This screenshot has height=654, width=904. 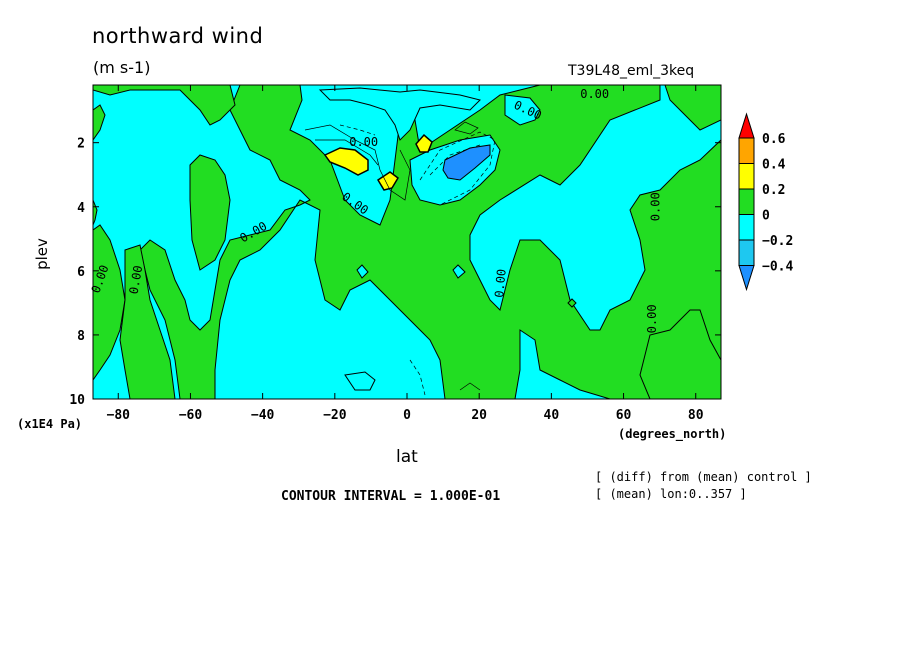 I want to click on y-axis-label: plev, so click(x=41, y=254).